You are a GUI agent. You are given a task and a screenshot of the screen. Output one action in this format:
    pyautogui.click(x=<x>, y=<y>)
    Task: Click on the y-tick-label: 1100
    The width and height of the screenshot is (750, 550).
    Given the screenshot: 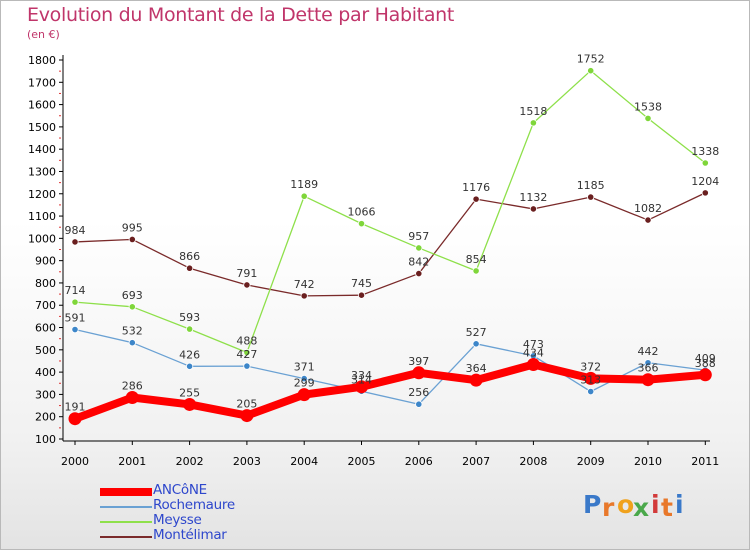 What is the action you would take?
    pyautogui.click(x=42, y=216)
    